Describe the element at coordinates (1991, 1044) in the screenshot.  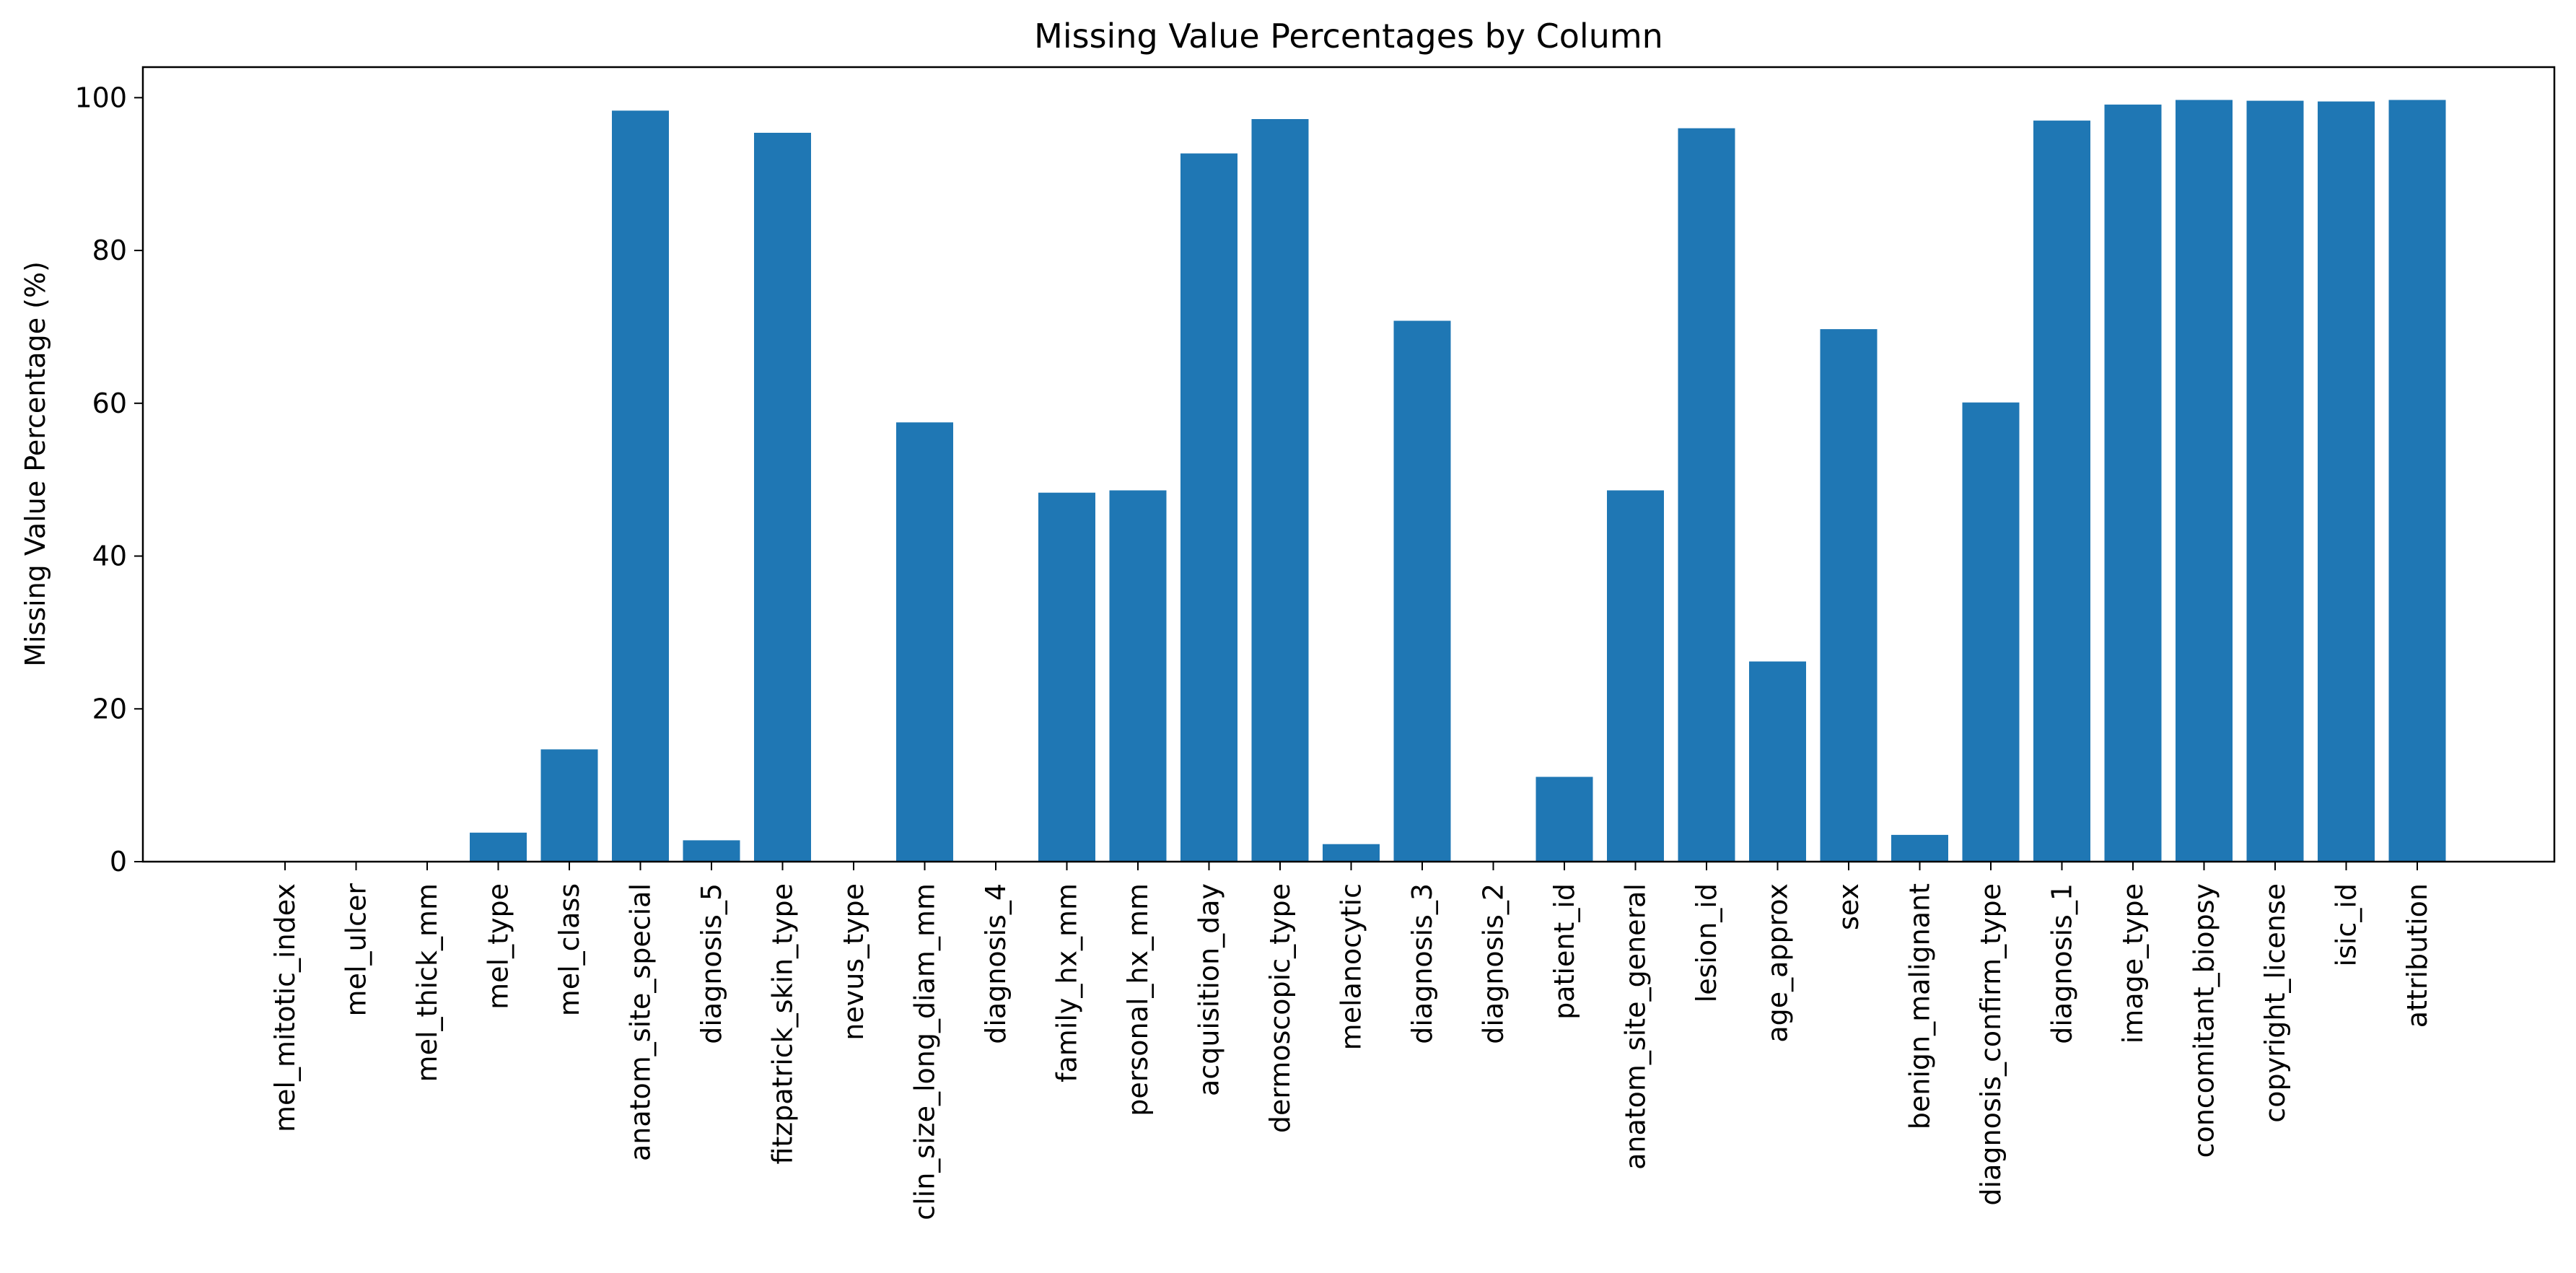
I see `x-tick-label: diagnosis_confirm_type` at that location.